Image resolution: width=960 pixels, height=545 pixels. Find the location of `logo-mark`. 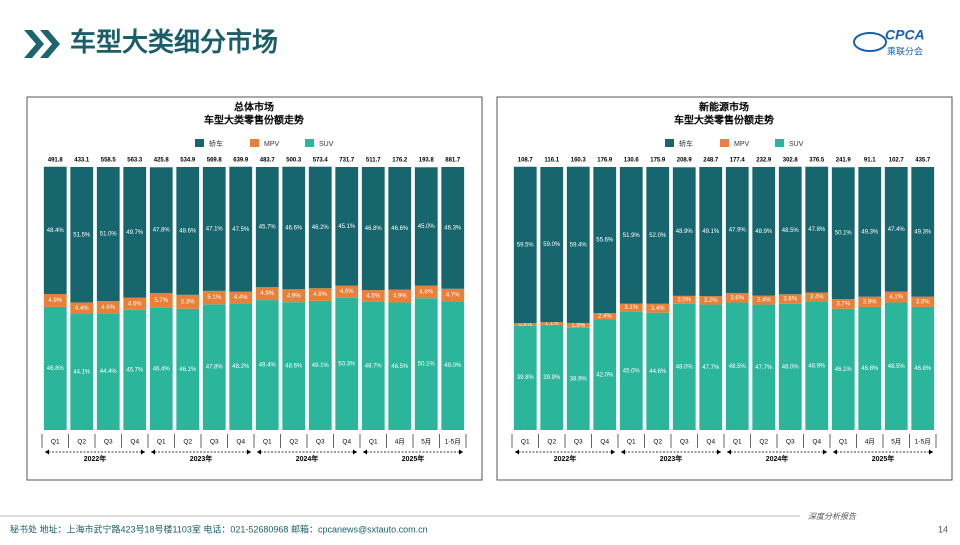

logo-mark is located at coordinates (870, 42).